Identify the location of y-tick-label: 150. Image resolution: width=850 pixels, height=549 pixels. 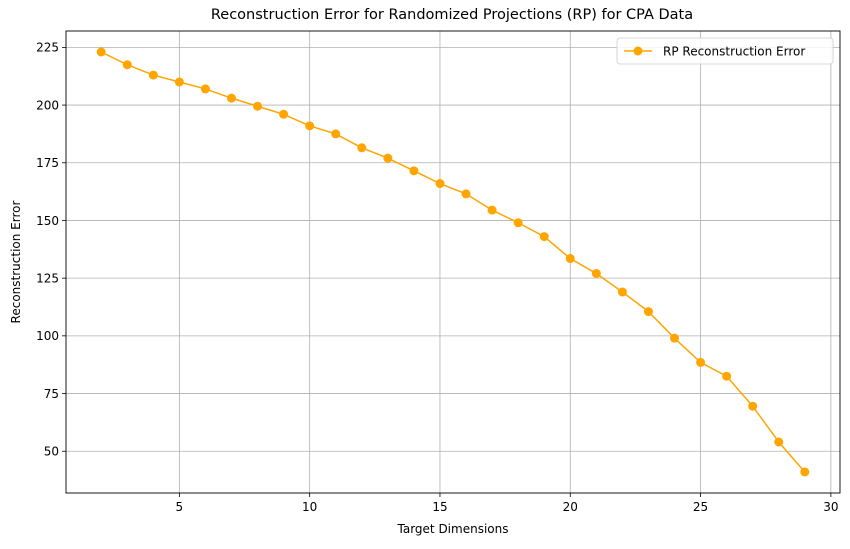
(47, 221).